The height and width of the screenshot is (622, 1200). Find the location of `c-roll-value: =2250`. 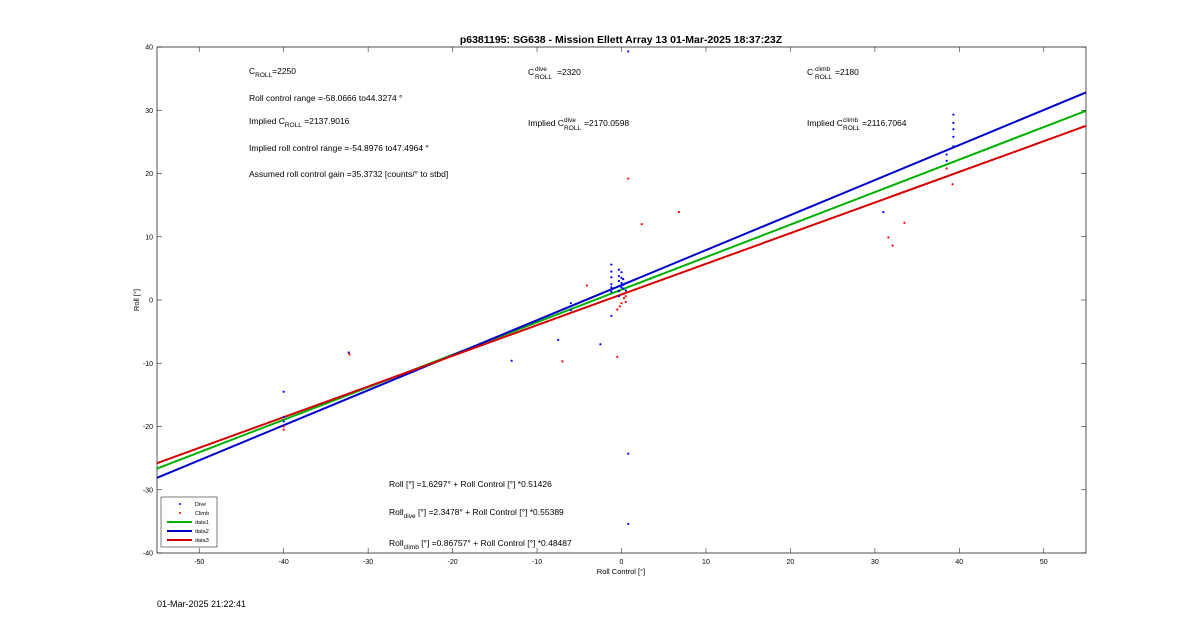

c-roll-value: =2250 is located at coordinates (284, 71).